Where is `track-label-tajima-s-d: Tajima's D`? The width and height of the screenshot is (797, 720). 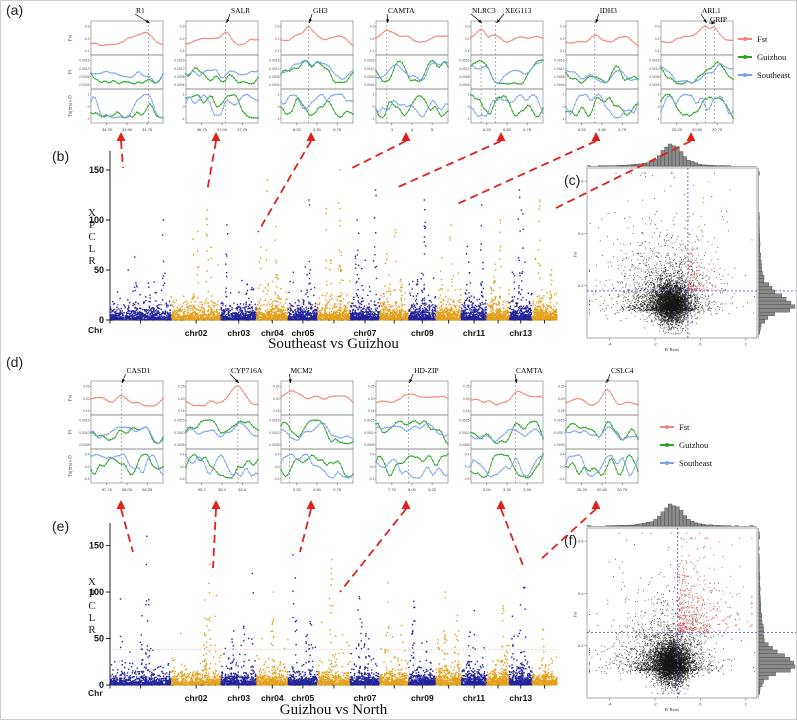
track-label-tajima-s-d: Tajima's D is located at coordinates (71, 466).